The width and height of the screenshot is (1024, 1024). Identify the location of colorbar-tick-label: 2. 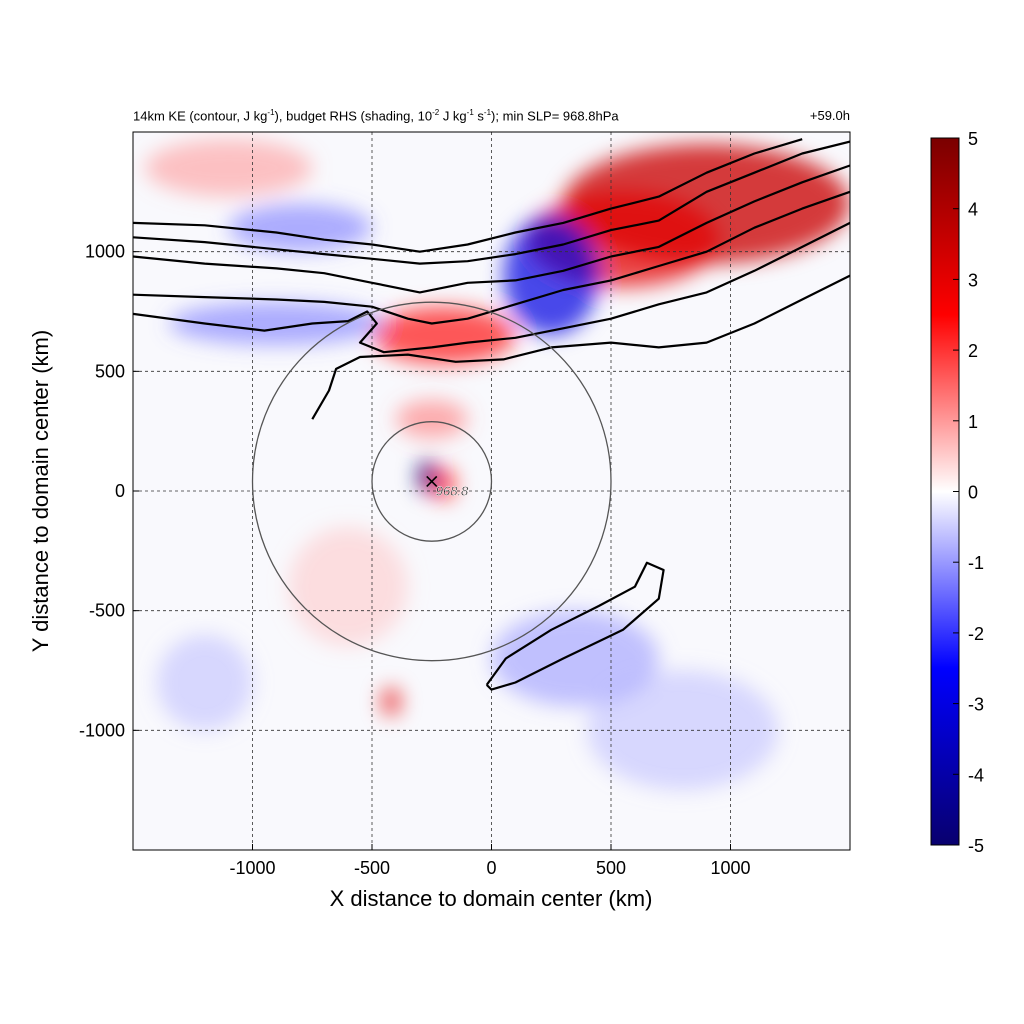
(973, 351).